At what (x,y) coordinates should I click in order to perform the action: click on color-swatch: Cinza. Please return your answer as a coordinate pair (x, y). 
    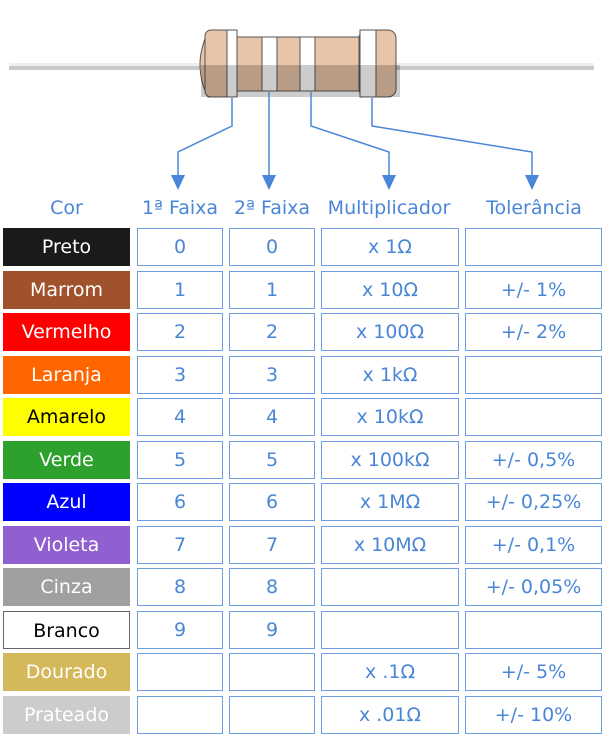
    Looking at the image, I should click on (66, 587).